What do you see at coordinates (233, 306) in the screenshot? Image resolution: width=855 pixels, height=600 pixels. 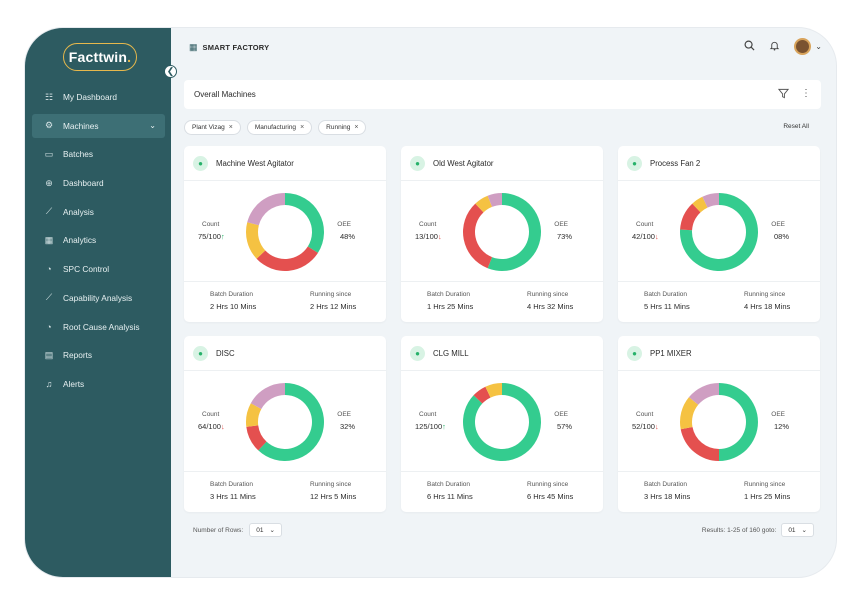 I see `batch-duration-value: 2 Hrs 10 Mins` at bounding box center [233, 306].